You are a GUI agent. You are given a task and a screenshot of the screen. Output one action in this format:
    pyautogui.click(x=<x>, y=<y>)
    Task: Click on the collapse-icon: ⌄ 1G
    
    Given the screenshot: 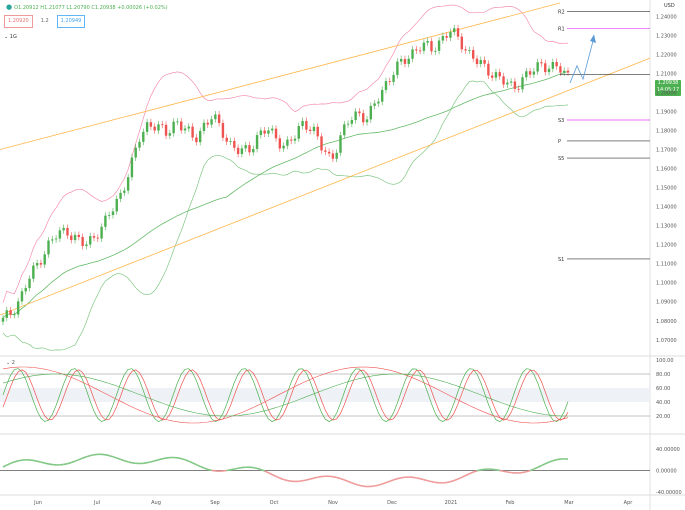 What is the action you would take?
    pyautogui.click(x=10, y=37)
    